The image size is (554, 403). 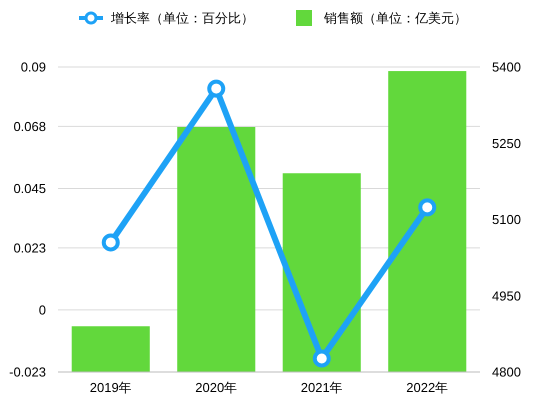 I want to click on y2-tick-label: 4950, so click(x=506, y=296).